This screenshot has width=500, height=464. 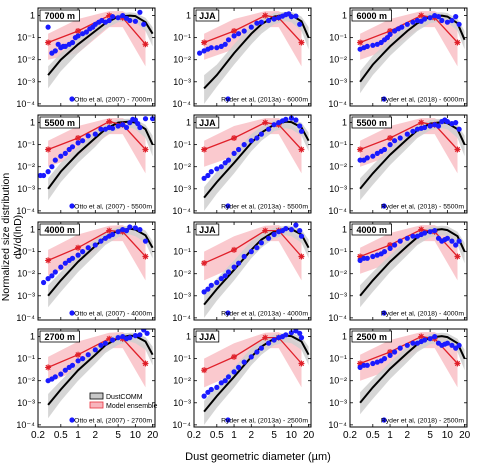 I want to click on y-tick-label: 10⁻³, so click(x=26, y=403).